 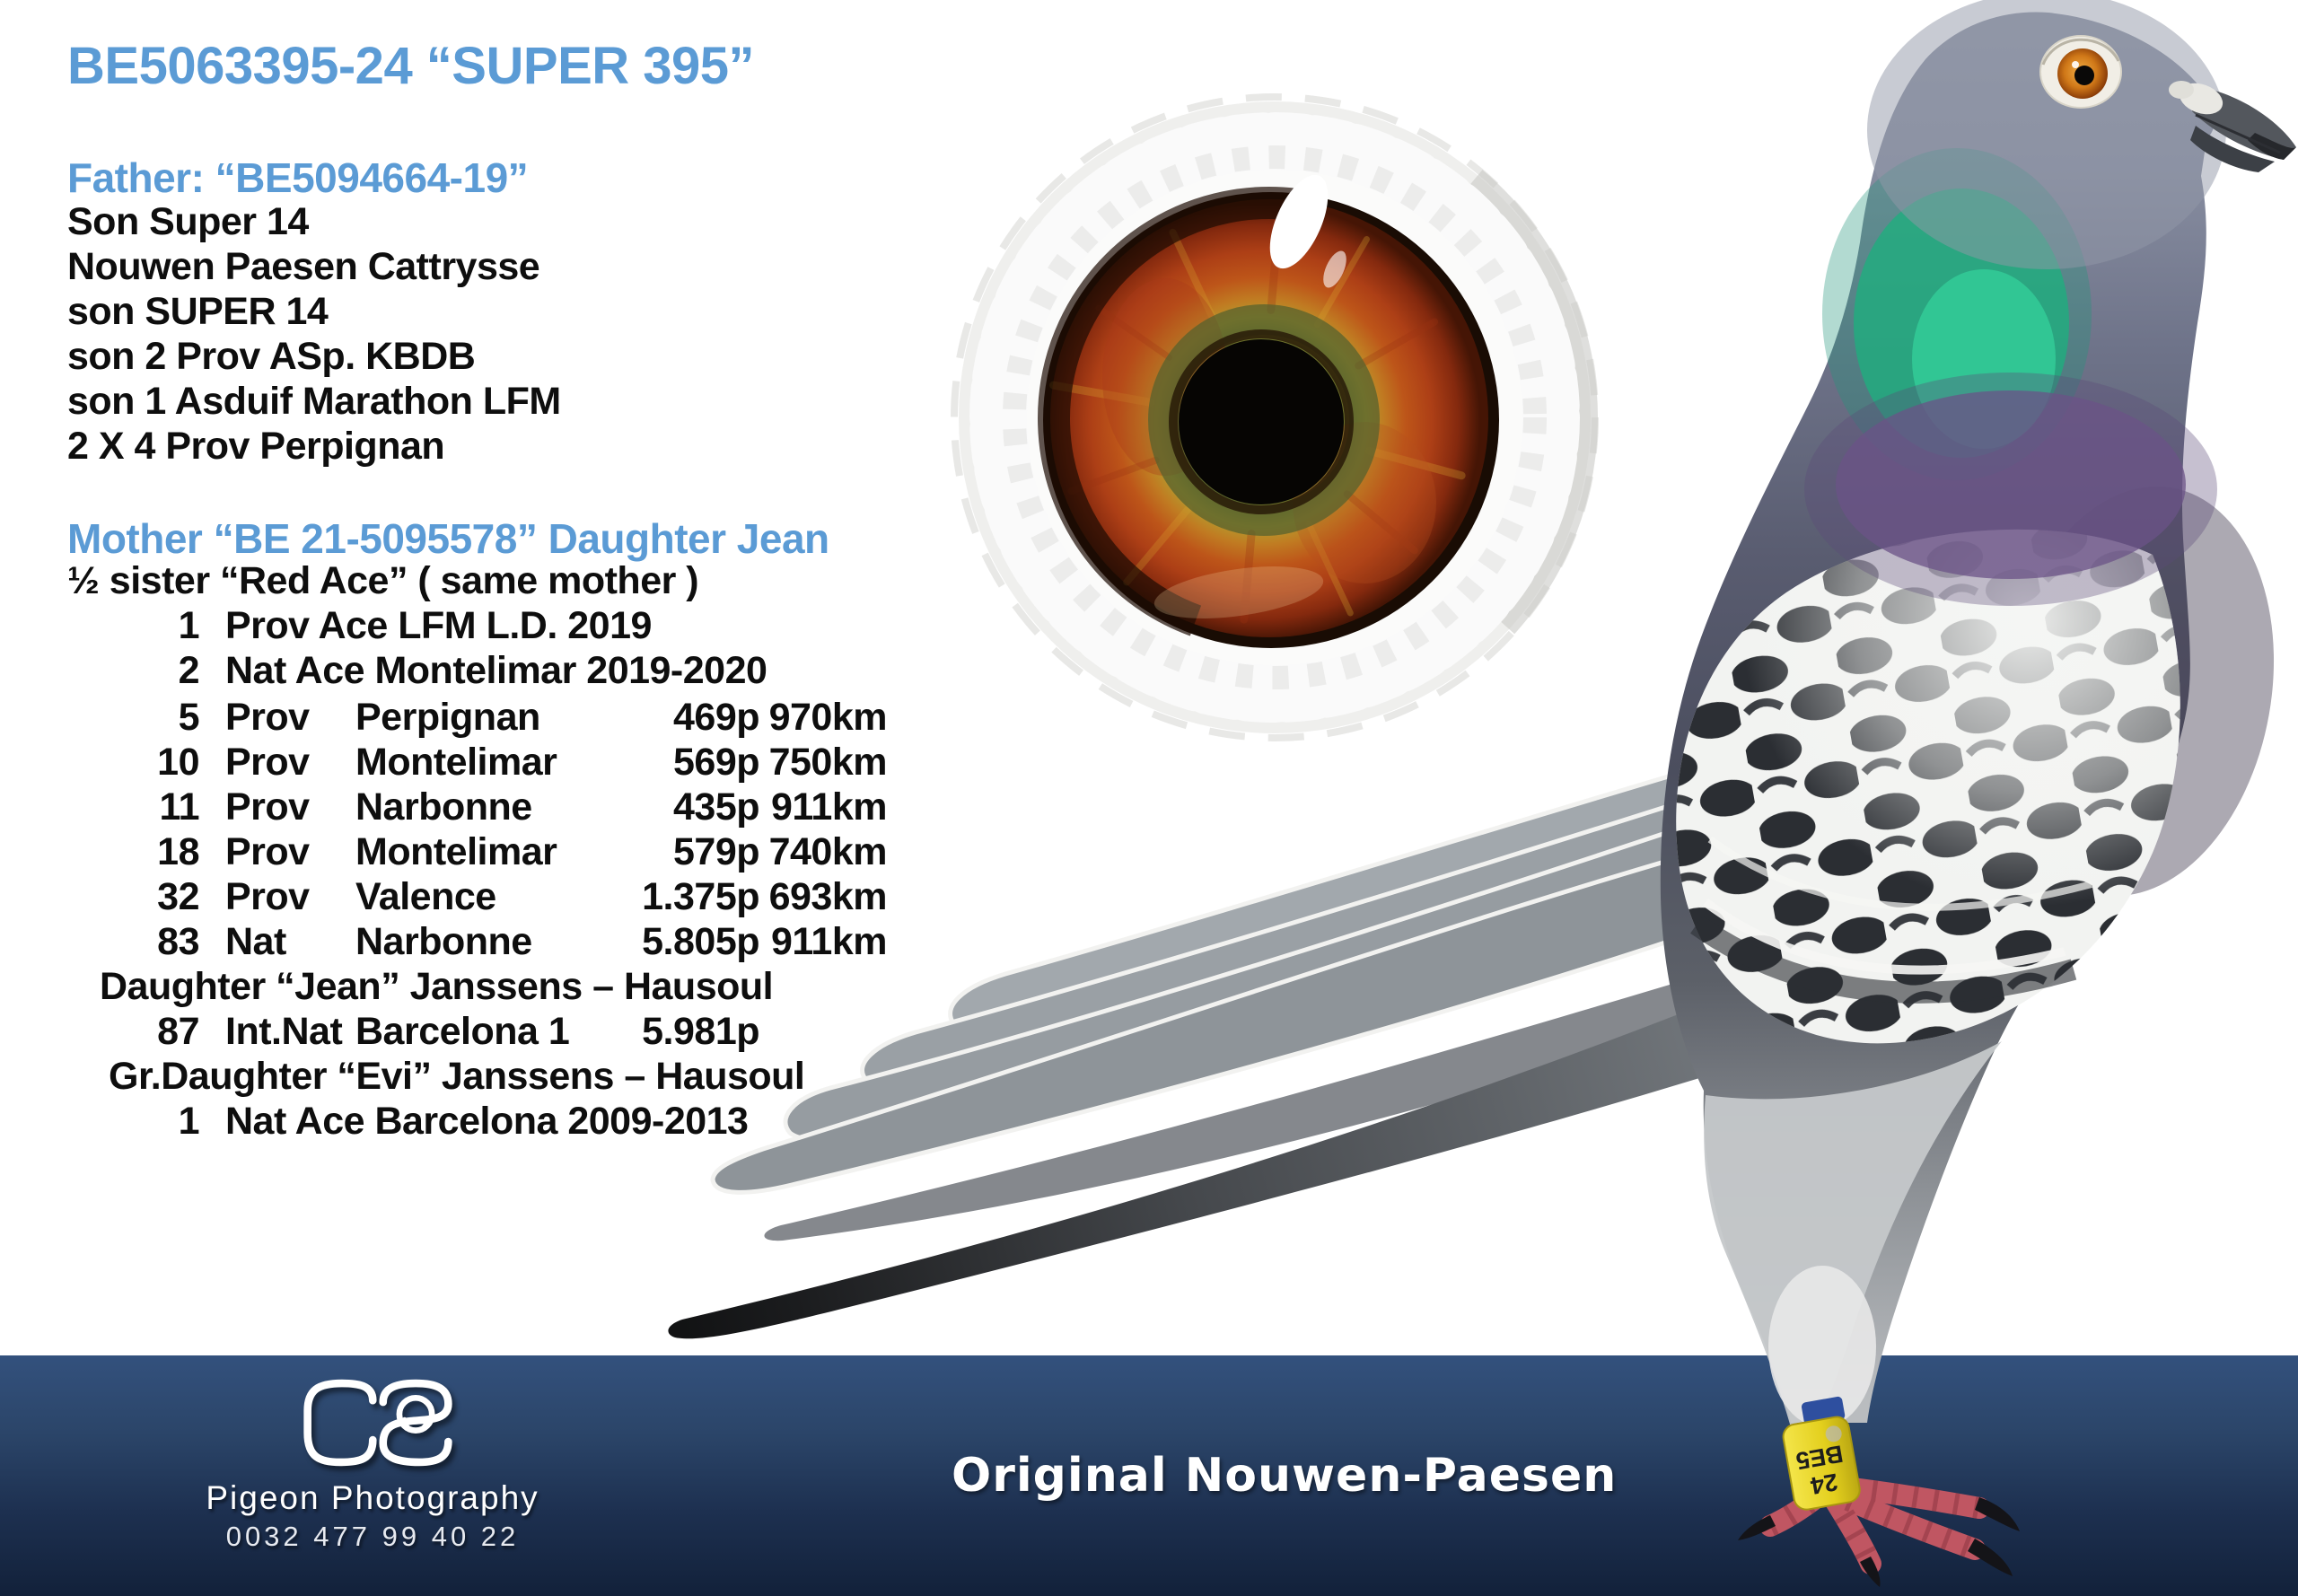 What do you see at coordinates (828, 762) in the screenshot?
I see `result-distance: 750km` at bounding box center [828, 762].